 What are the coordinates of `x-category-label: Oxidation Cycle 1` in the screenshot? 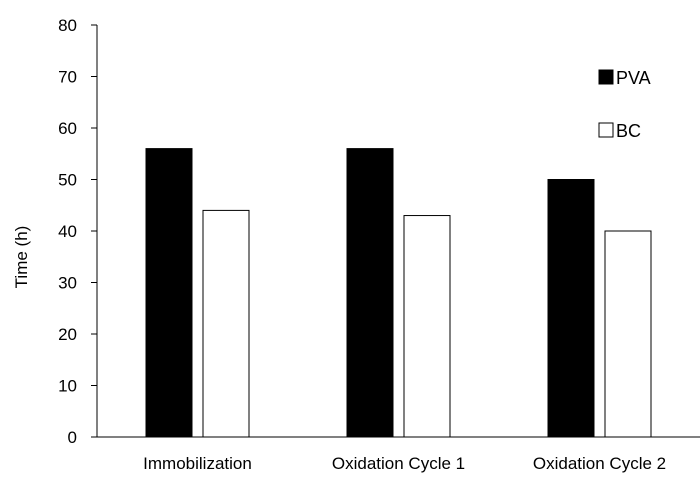 It's located at (398, 463).